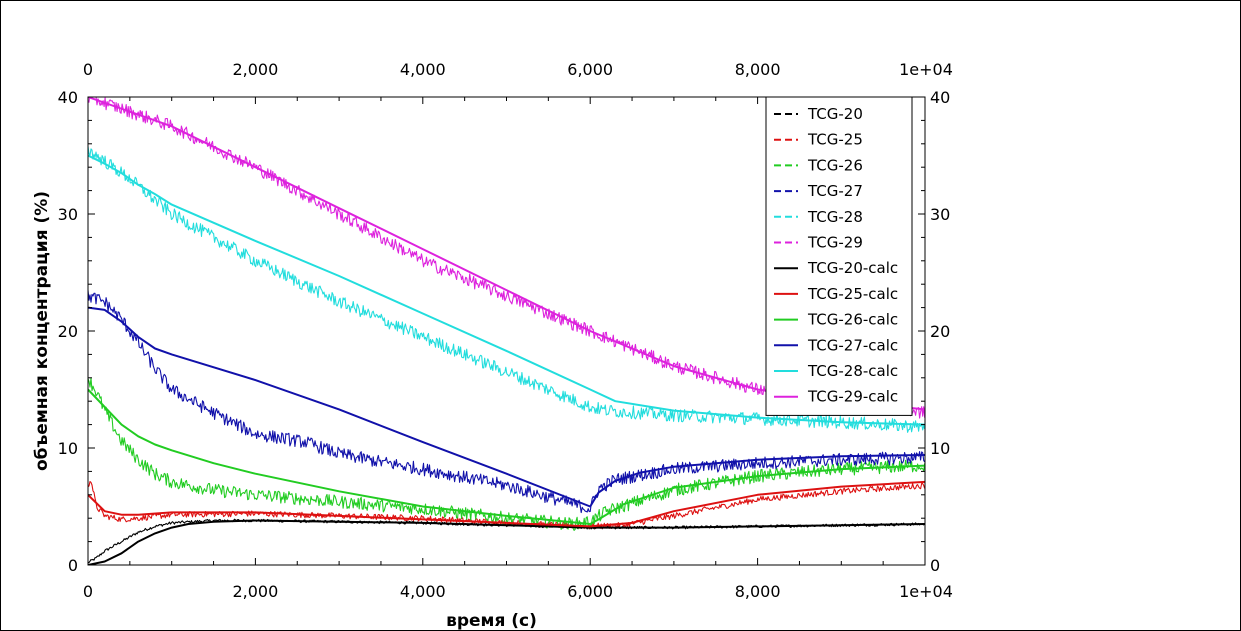 Image resolution: width=1241 pixels, height=631 pixels. What do you see at coordinates (68, 448) in the screenshot?
I see `y-tick-label: 10` at bounding box center [68, 448].